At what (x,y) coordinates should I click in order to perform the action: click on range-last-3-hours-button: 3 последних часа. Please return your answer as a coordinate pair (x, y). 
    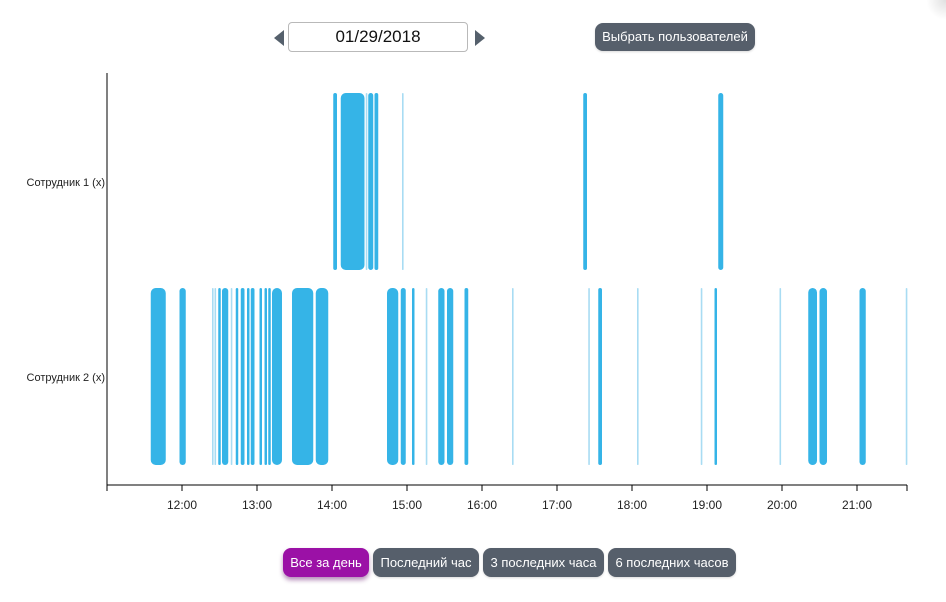
    Looking at the image, I should click on (543, 562).